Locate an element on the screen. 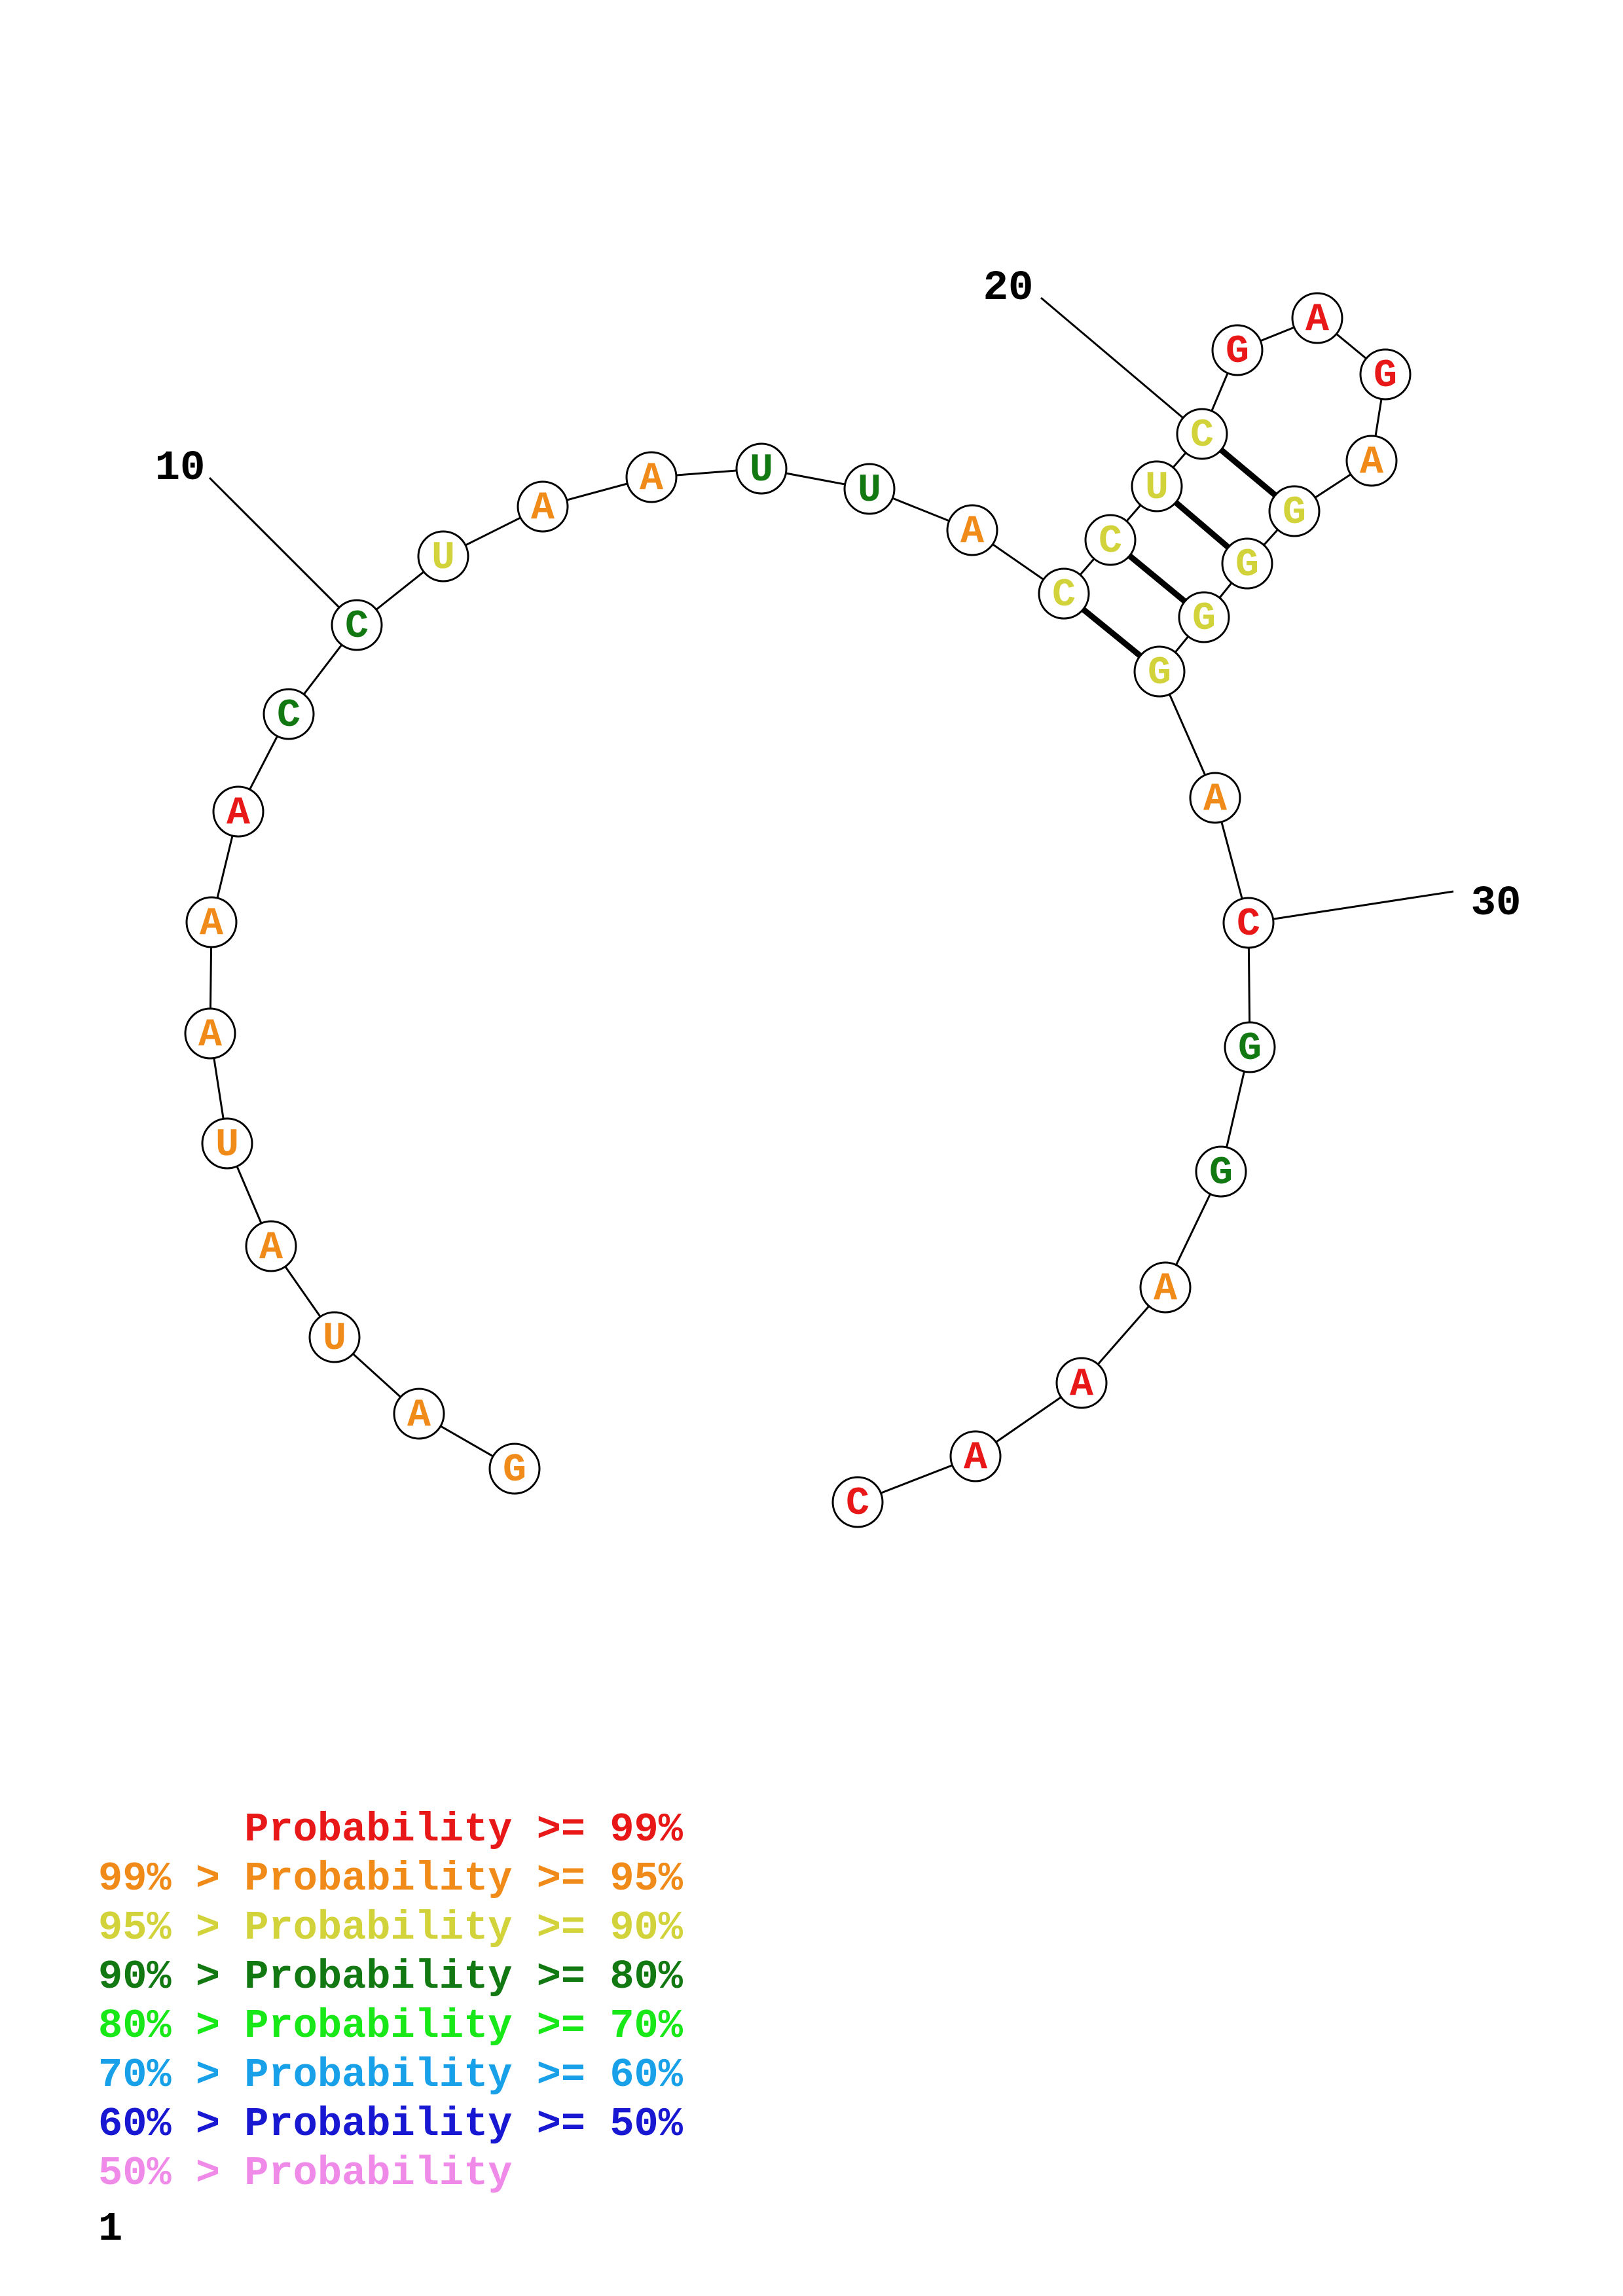  legend-entry: 50% > Probability is located at coordinates (305, 2173).